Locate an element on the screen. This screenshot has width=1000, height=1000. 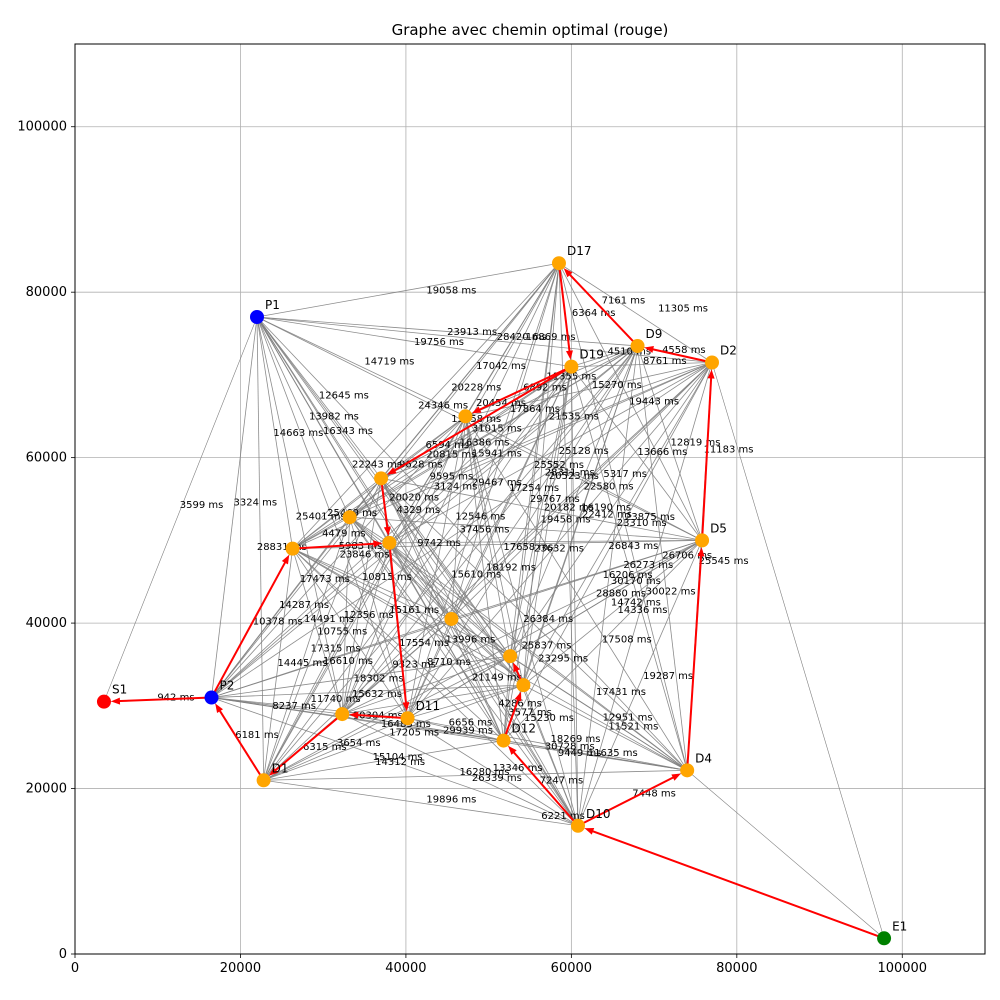
edge-label: 22412 ms is located at coordinates (607, 515).